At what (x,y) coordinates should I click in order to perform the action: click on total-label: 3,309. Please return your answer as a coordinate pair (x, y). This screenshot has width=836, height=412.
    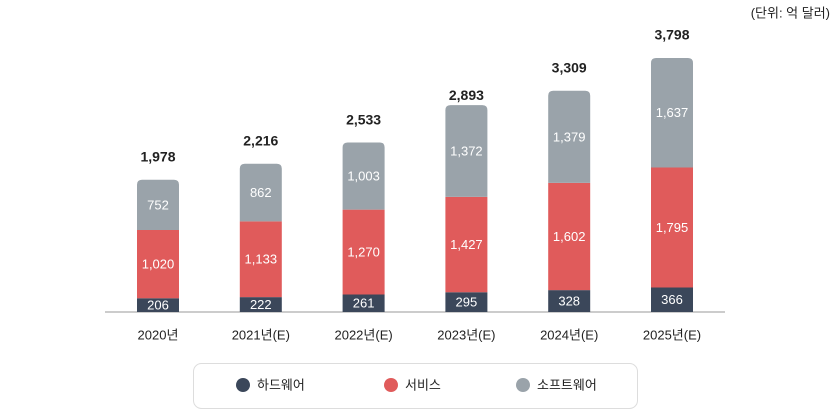
    Looking at the image, I should click on (569, 67).